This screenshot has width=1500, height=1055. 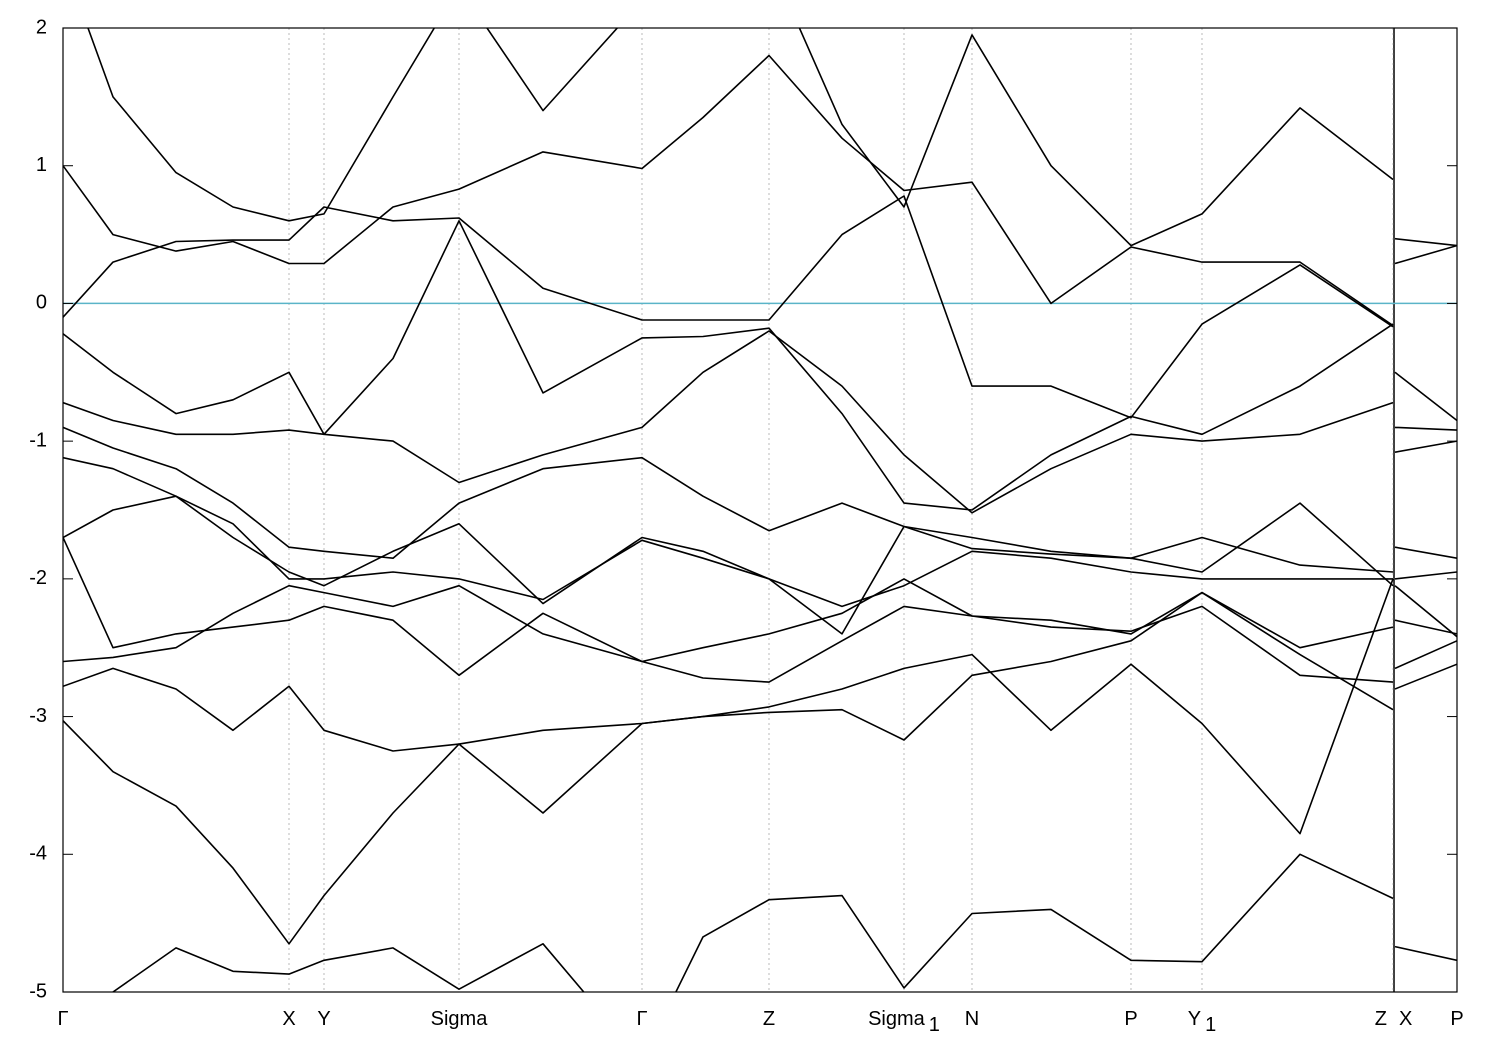 I want to click on x-tick-label: N, so click(x=972, y=1019).